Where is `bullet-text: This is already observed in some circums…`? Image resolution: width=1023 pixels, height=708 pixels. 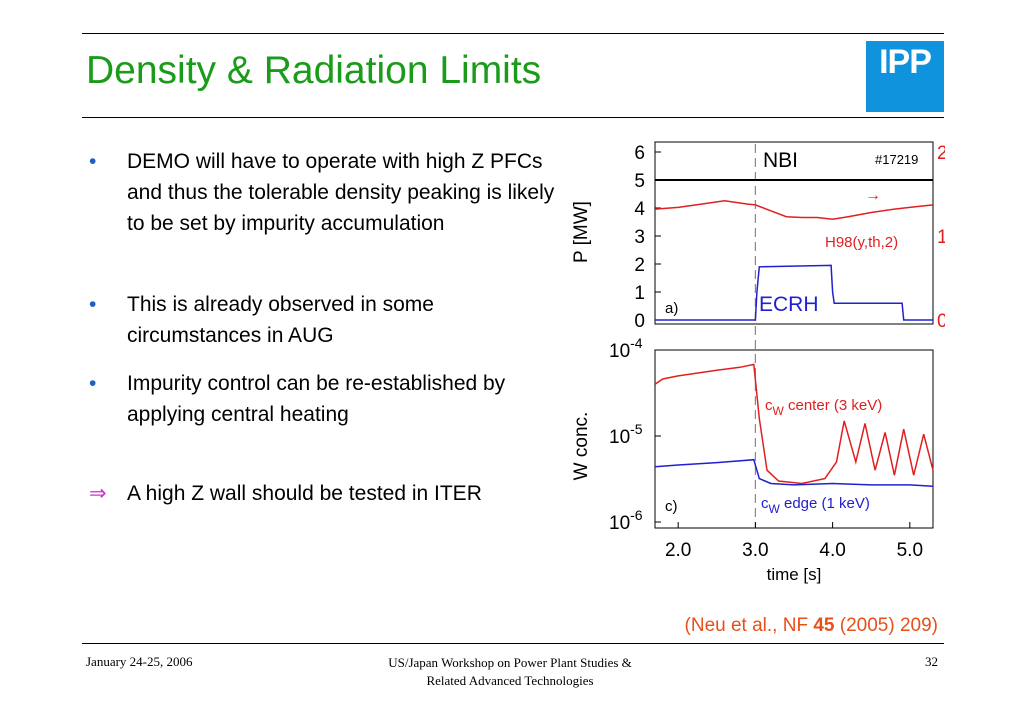
bullet-text: This is already observed in some circums… is located at coordinates (280, 320).